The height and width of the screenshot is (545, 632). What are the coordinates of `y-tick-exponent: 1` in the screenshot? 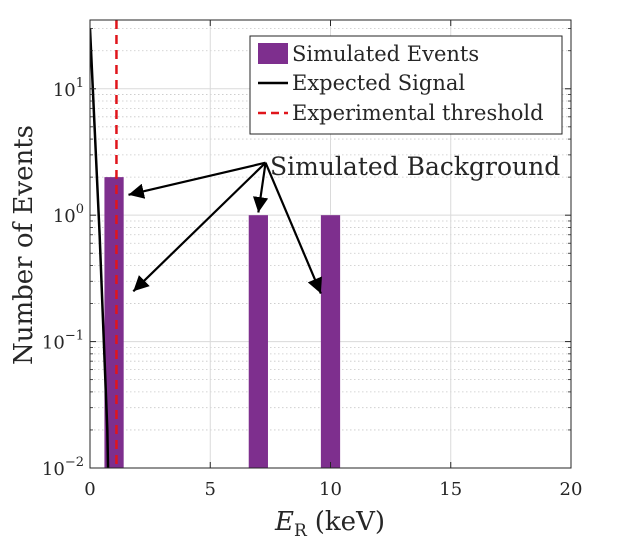 It's located at (80, 83).